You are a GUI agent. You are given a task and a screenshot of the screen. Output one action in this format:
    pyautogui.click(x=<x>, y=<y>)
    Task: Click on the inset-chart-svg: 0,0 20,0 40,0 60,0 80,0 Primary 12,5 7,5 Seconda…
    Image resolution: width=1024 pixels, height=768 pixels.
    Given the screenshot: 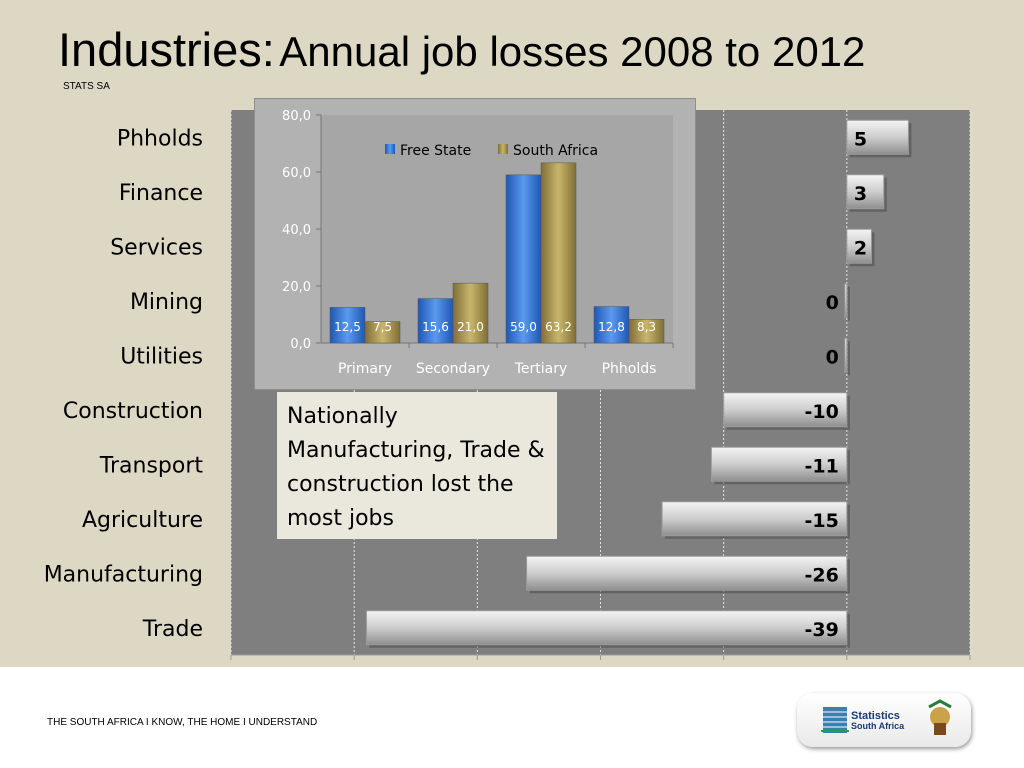 What is the action you would take?
    pyautogui.click(x=478, y=243)
    